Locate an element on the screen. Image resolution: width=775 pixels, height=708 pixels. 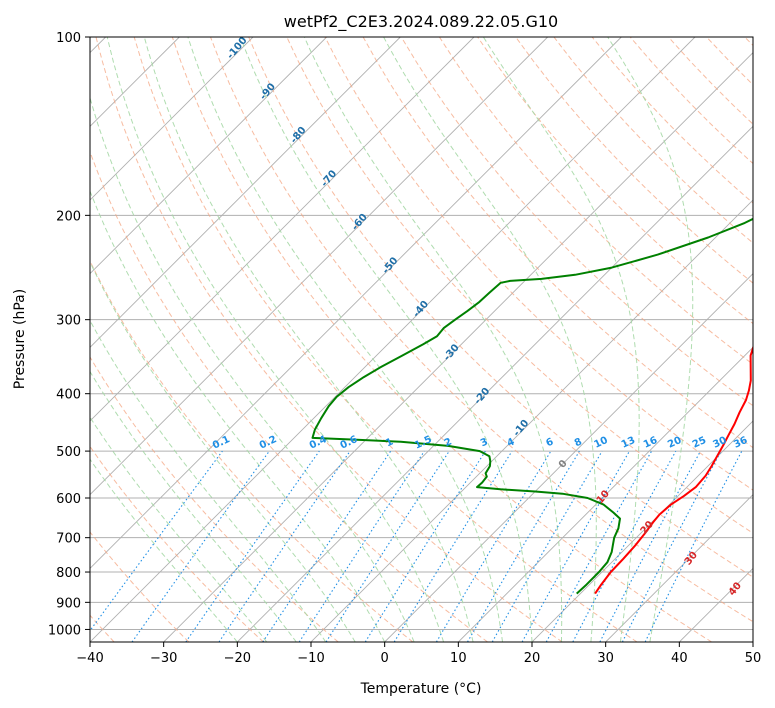
y-tick-label: 300 is located at coordinates (68, 321).